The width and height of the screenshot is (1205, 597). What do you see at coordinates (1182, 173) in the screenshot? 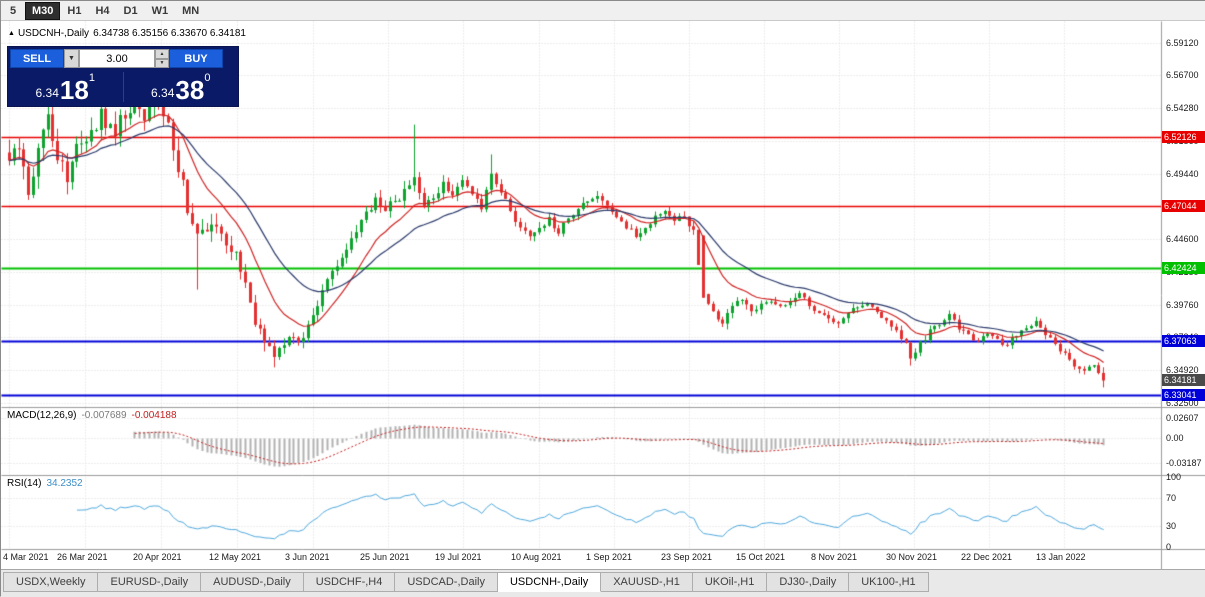
I see `price-axis-tick: 6.49440` at bounding box center [1182, 173].